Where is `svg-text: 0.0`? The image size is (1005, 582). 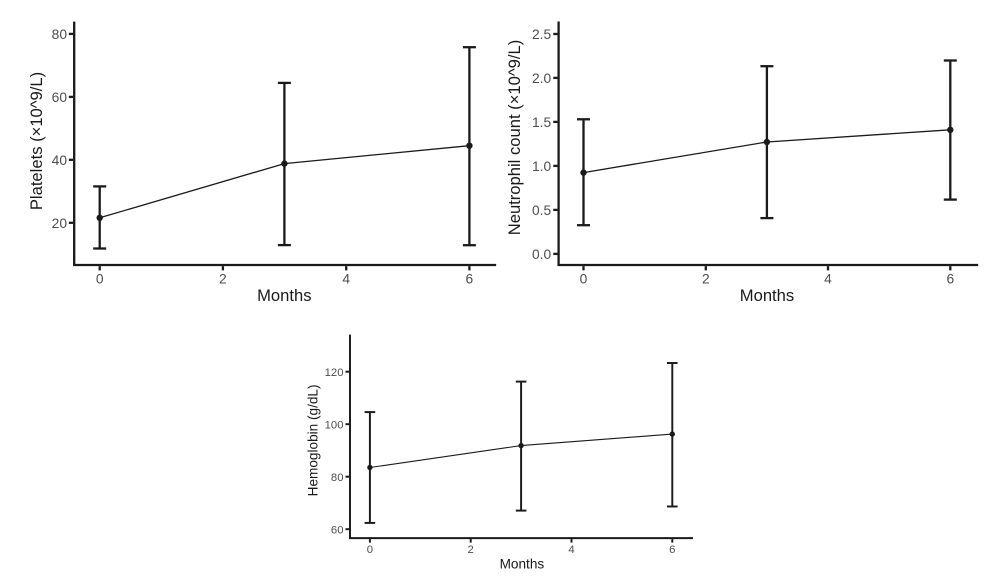 svg-text: 0.0 is located at coordinates (542, 254).